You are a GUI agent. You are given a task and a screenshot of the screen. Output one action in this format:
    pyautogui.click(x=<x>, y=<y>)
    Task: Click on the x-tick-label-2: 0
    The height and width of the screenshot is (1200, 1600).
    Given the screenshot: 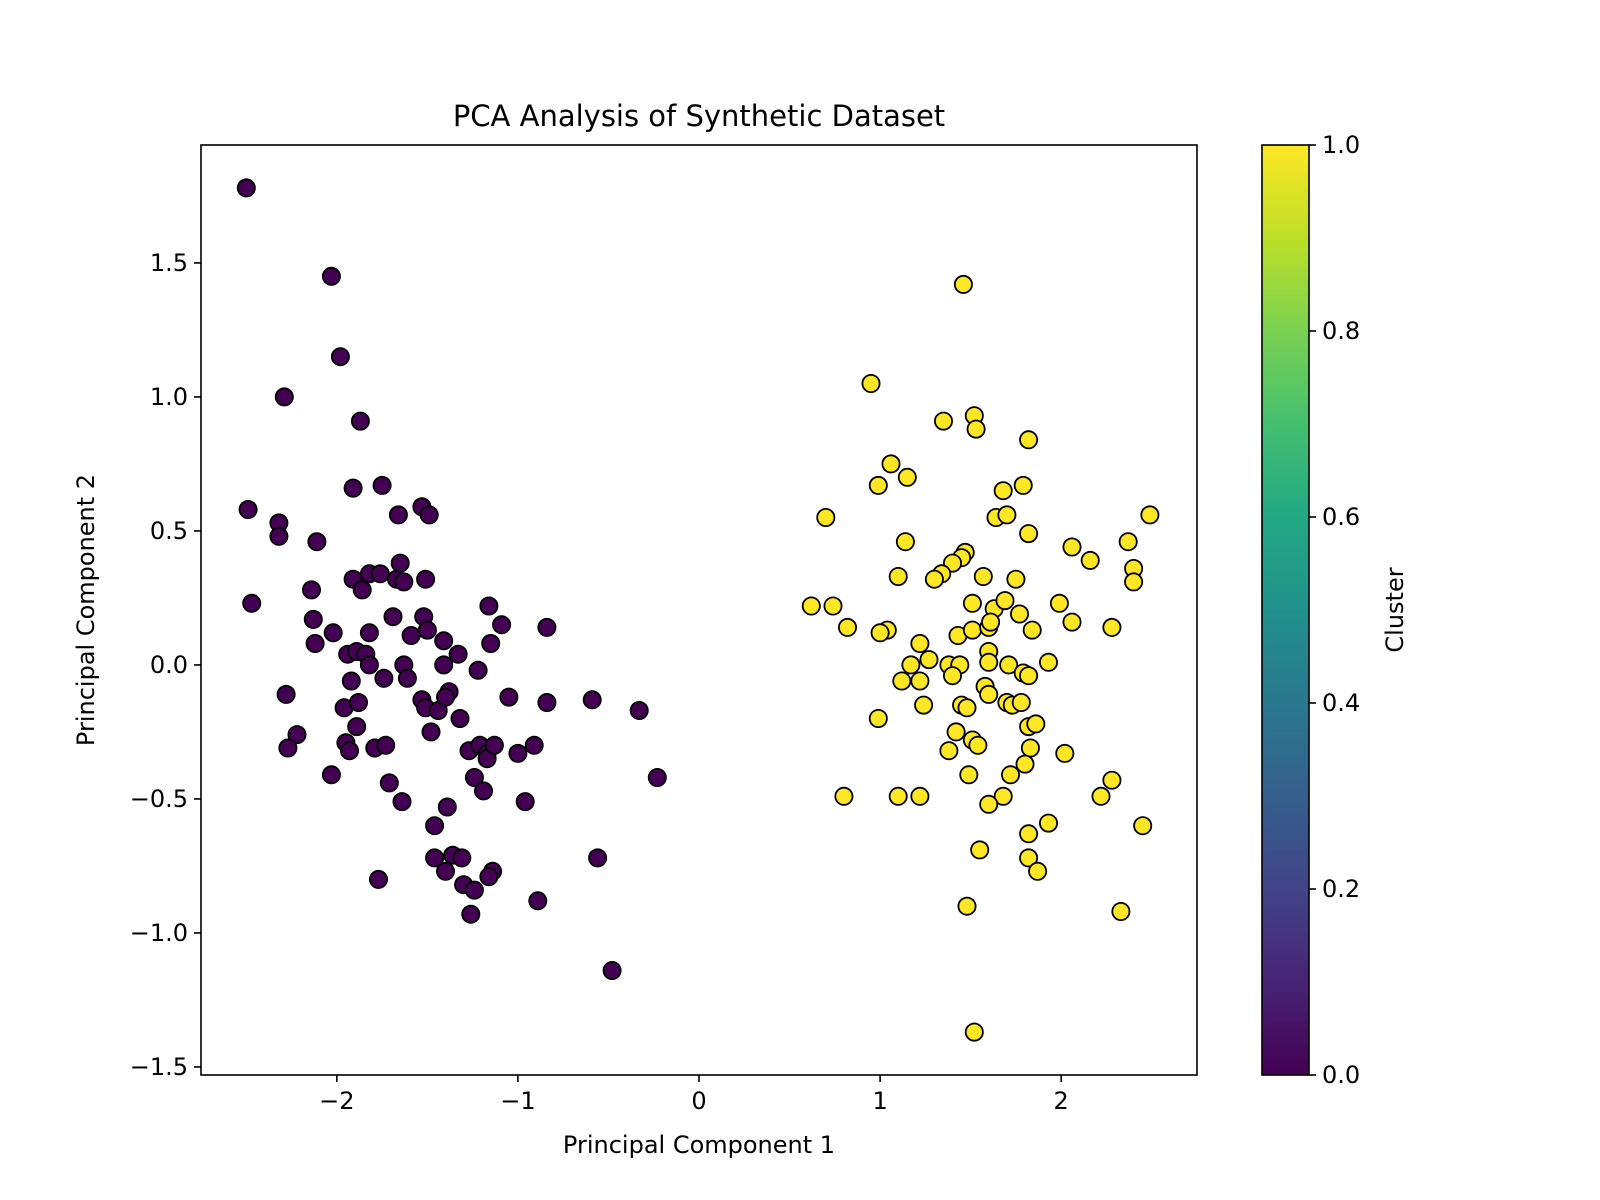 What is the action you would take?
    pyautogui.click(x=698, y=1101)
    